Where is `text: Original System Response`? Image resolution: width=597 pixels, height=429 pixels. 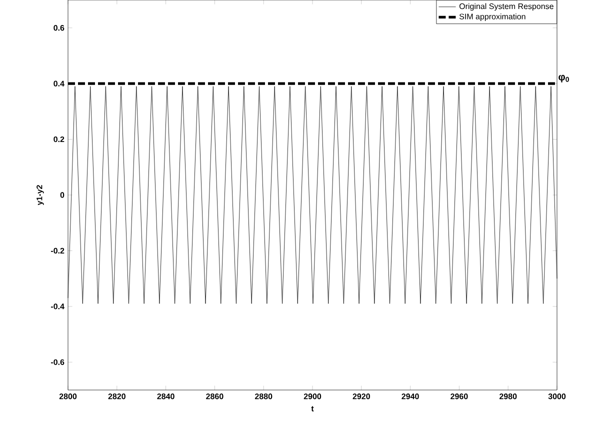 text: Original System Response is located at coordinates (506, 7).